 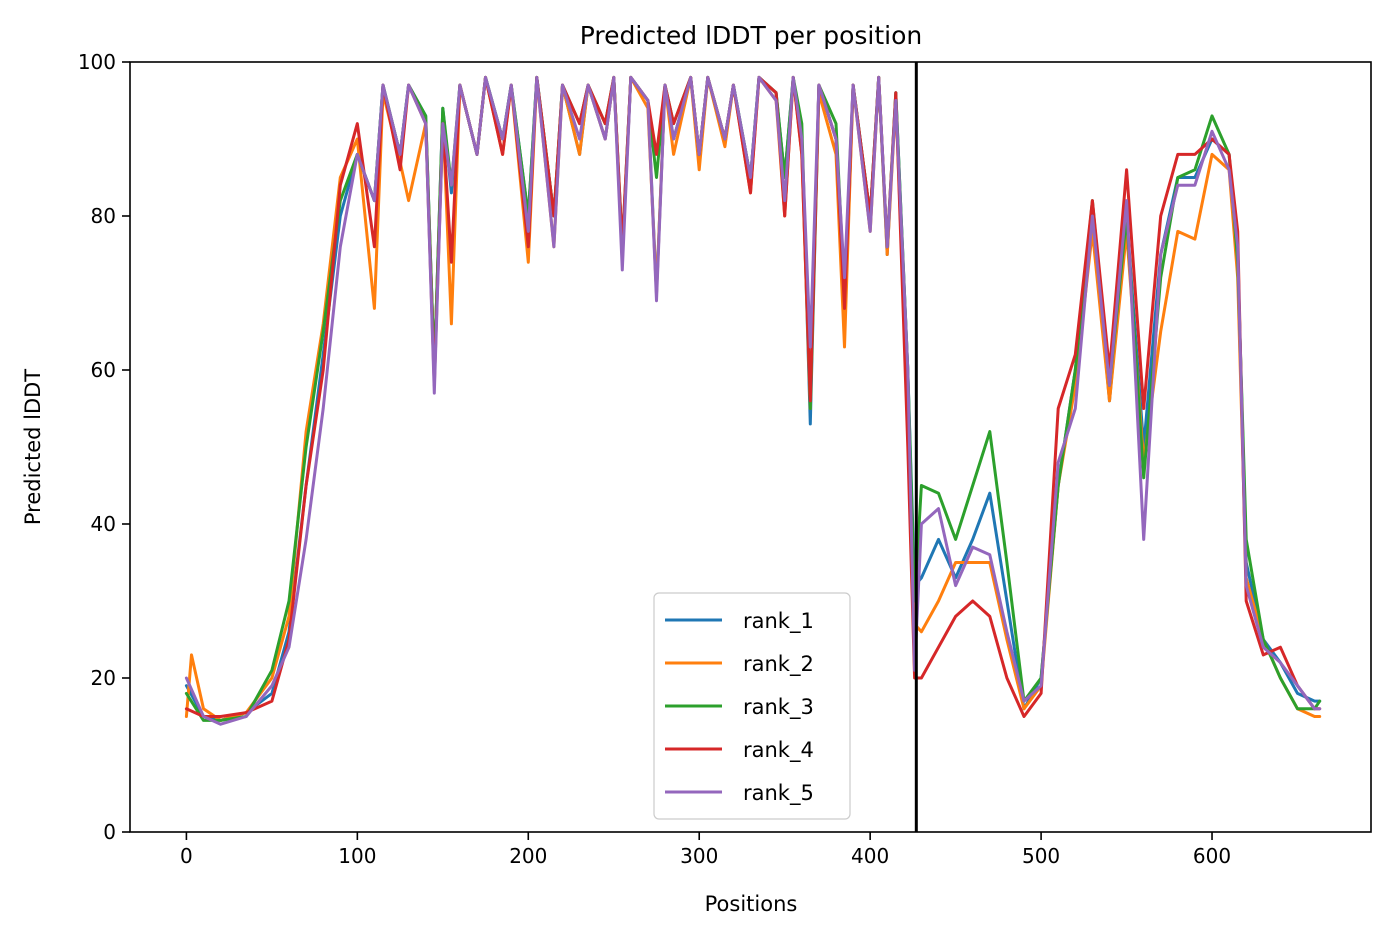 I want to click on chart-title: Predicted lDDT per position, so click(x=751, y=35).